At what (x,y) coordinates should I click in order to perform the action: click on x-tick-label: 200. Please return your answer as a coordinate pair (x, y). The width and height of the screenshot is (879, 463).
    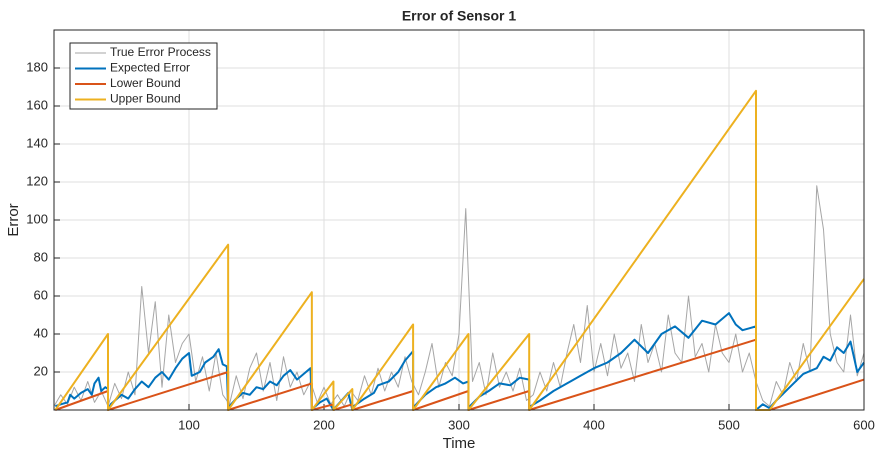
    Looking at the image, I should click on (324, 424).